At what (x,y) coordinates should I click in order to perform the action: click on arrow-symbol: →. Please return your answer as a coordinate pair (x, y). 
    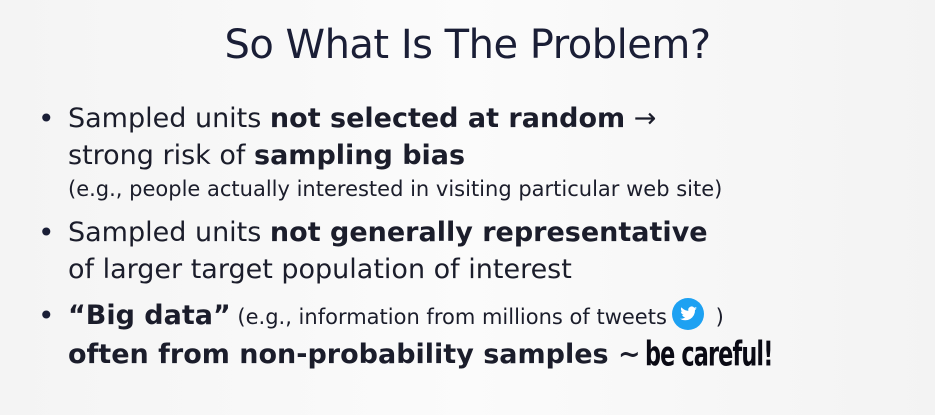
    Looking at the image, I should click on (641, 118).